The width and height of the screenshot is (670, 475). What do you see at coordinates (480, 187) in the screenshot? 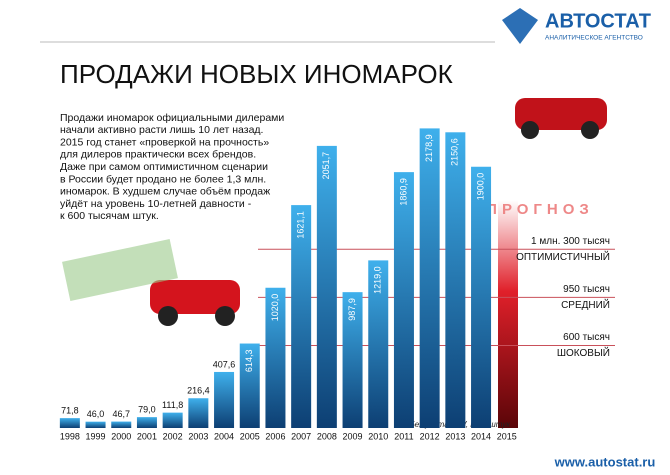
I see `value-label: 1900,0` at bounding box center [480, 187].